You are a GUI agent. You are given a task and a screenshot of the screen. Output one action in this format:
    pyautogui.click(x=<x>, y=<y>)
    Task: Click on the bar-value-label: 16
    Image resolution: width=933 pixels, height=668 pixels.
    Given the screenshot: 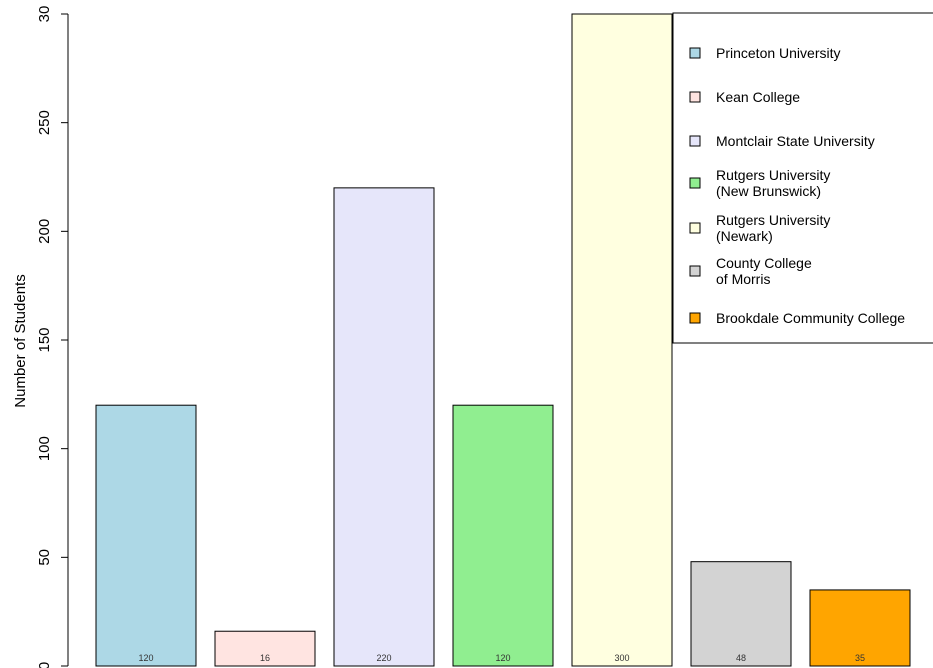 What is the action you would take?
    pyautogui.click(x=265, y=658)
    